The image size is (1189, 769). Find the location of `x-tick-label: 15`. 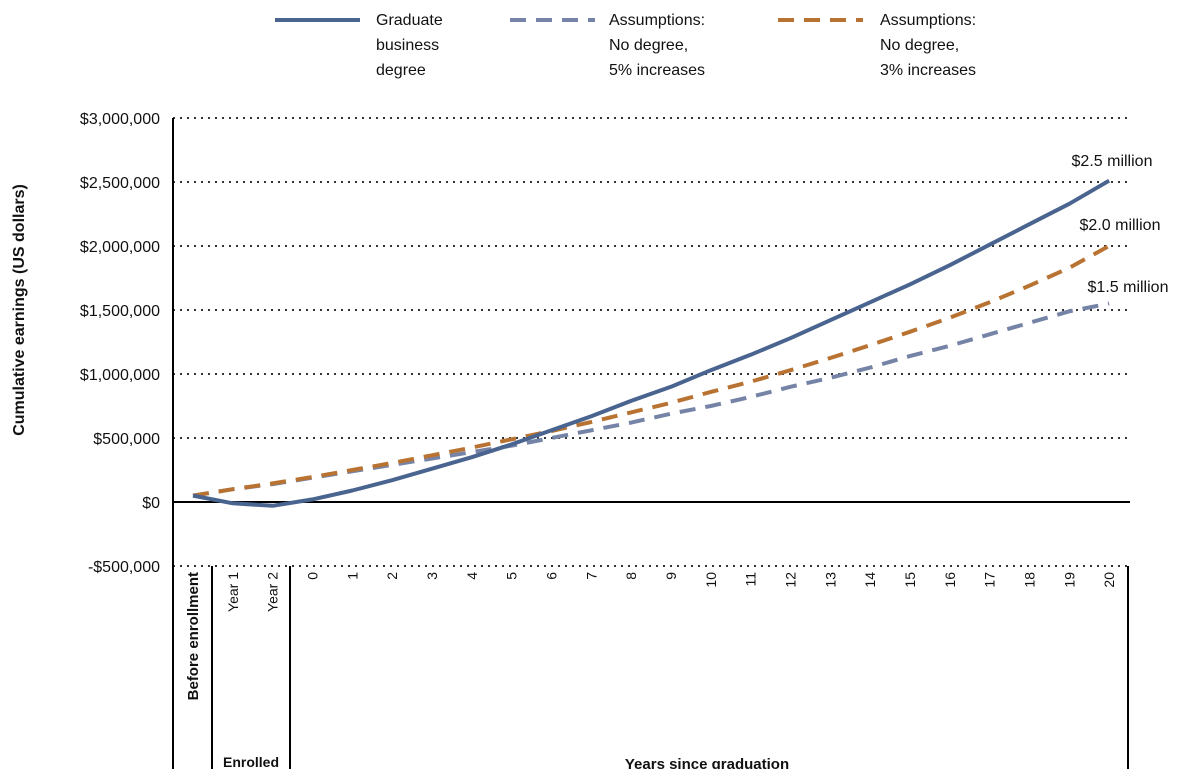

x-tick-label: 15 is located at coordinates (910, 580).